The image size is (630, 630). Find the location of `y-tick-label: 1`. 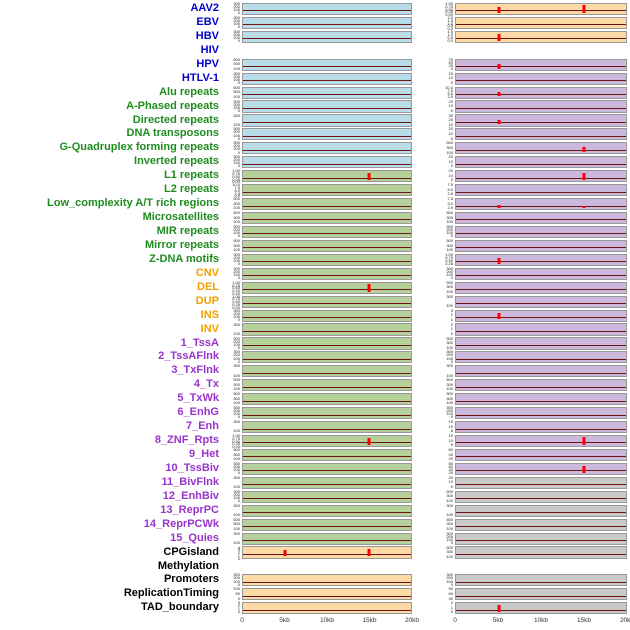

y-tick-label: 1 is located at coordinates (451, 329).